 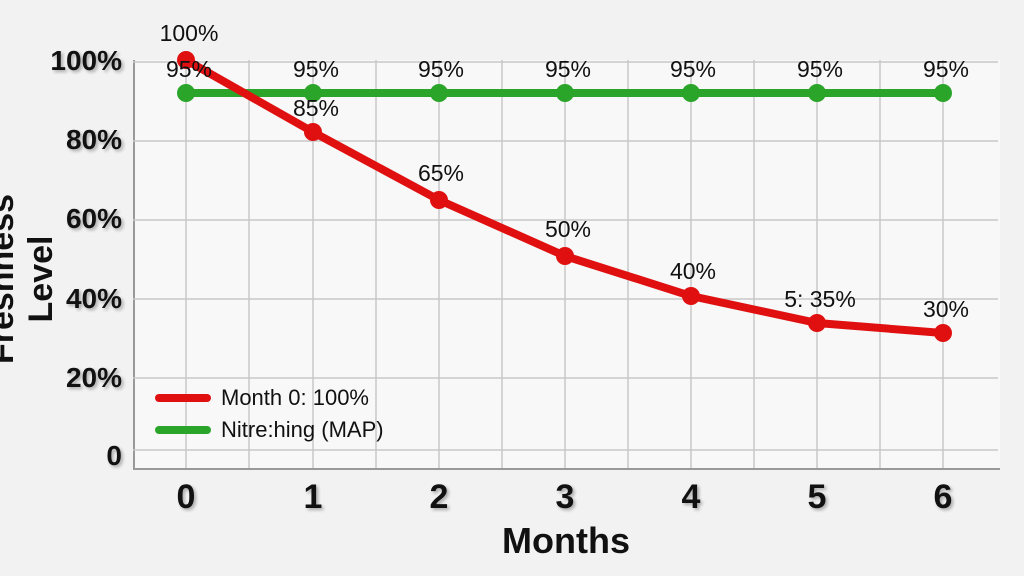 What do you see at coordinates (566, 540) in the screenshot?
I see `x-axis-title: Months` at bounding box center [566, 540].